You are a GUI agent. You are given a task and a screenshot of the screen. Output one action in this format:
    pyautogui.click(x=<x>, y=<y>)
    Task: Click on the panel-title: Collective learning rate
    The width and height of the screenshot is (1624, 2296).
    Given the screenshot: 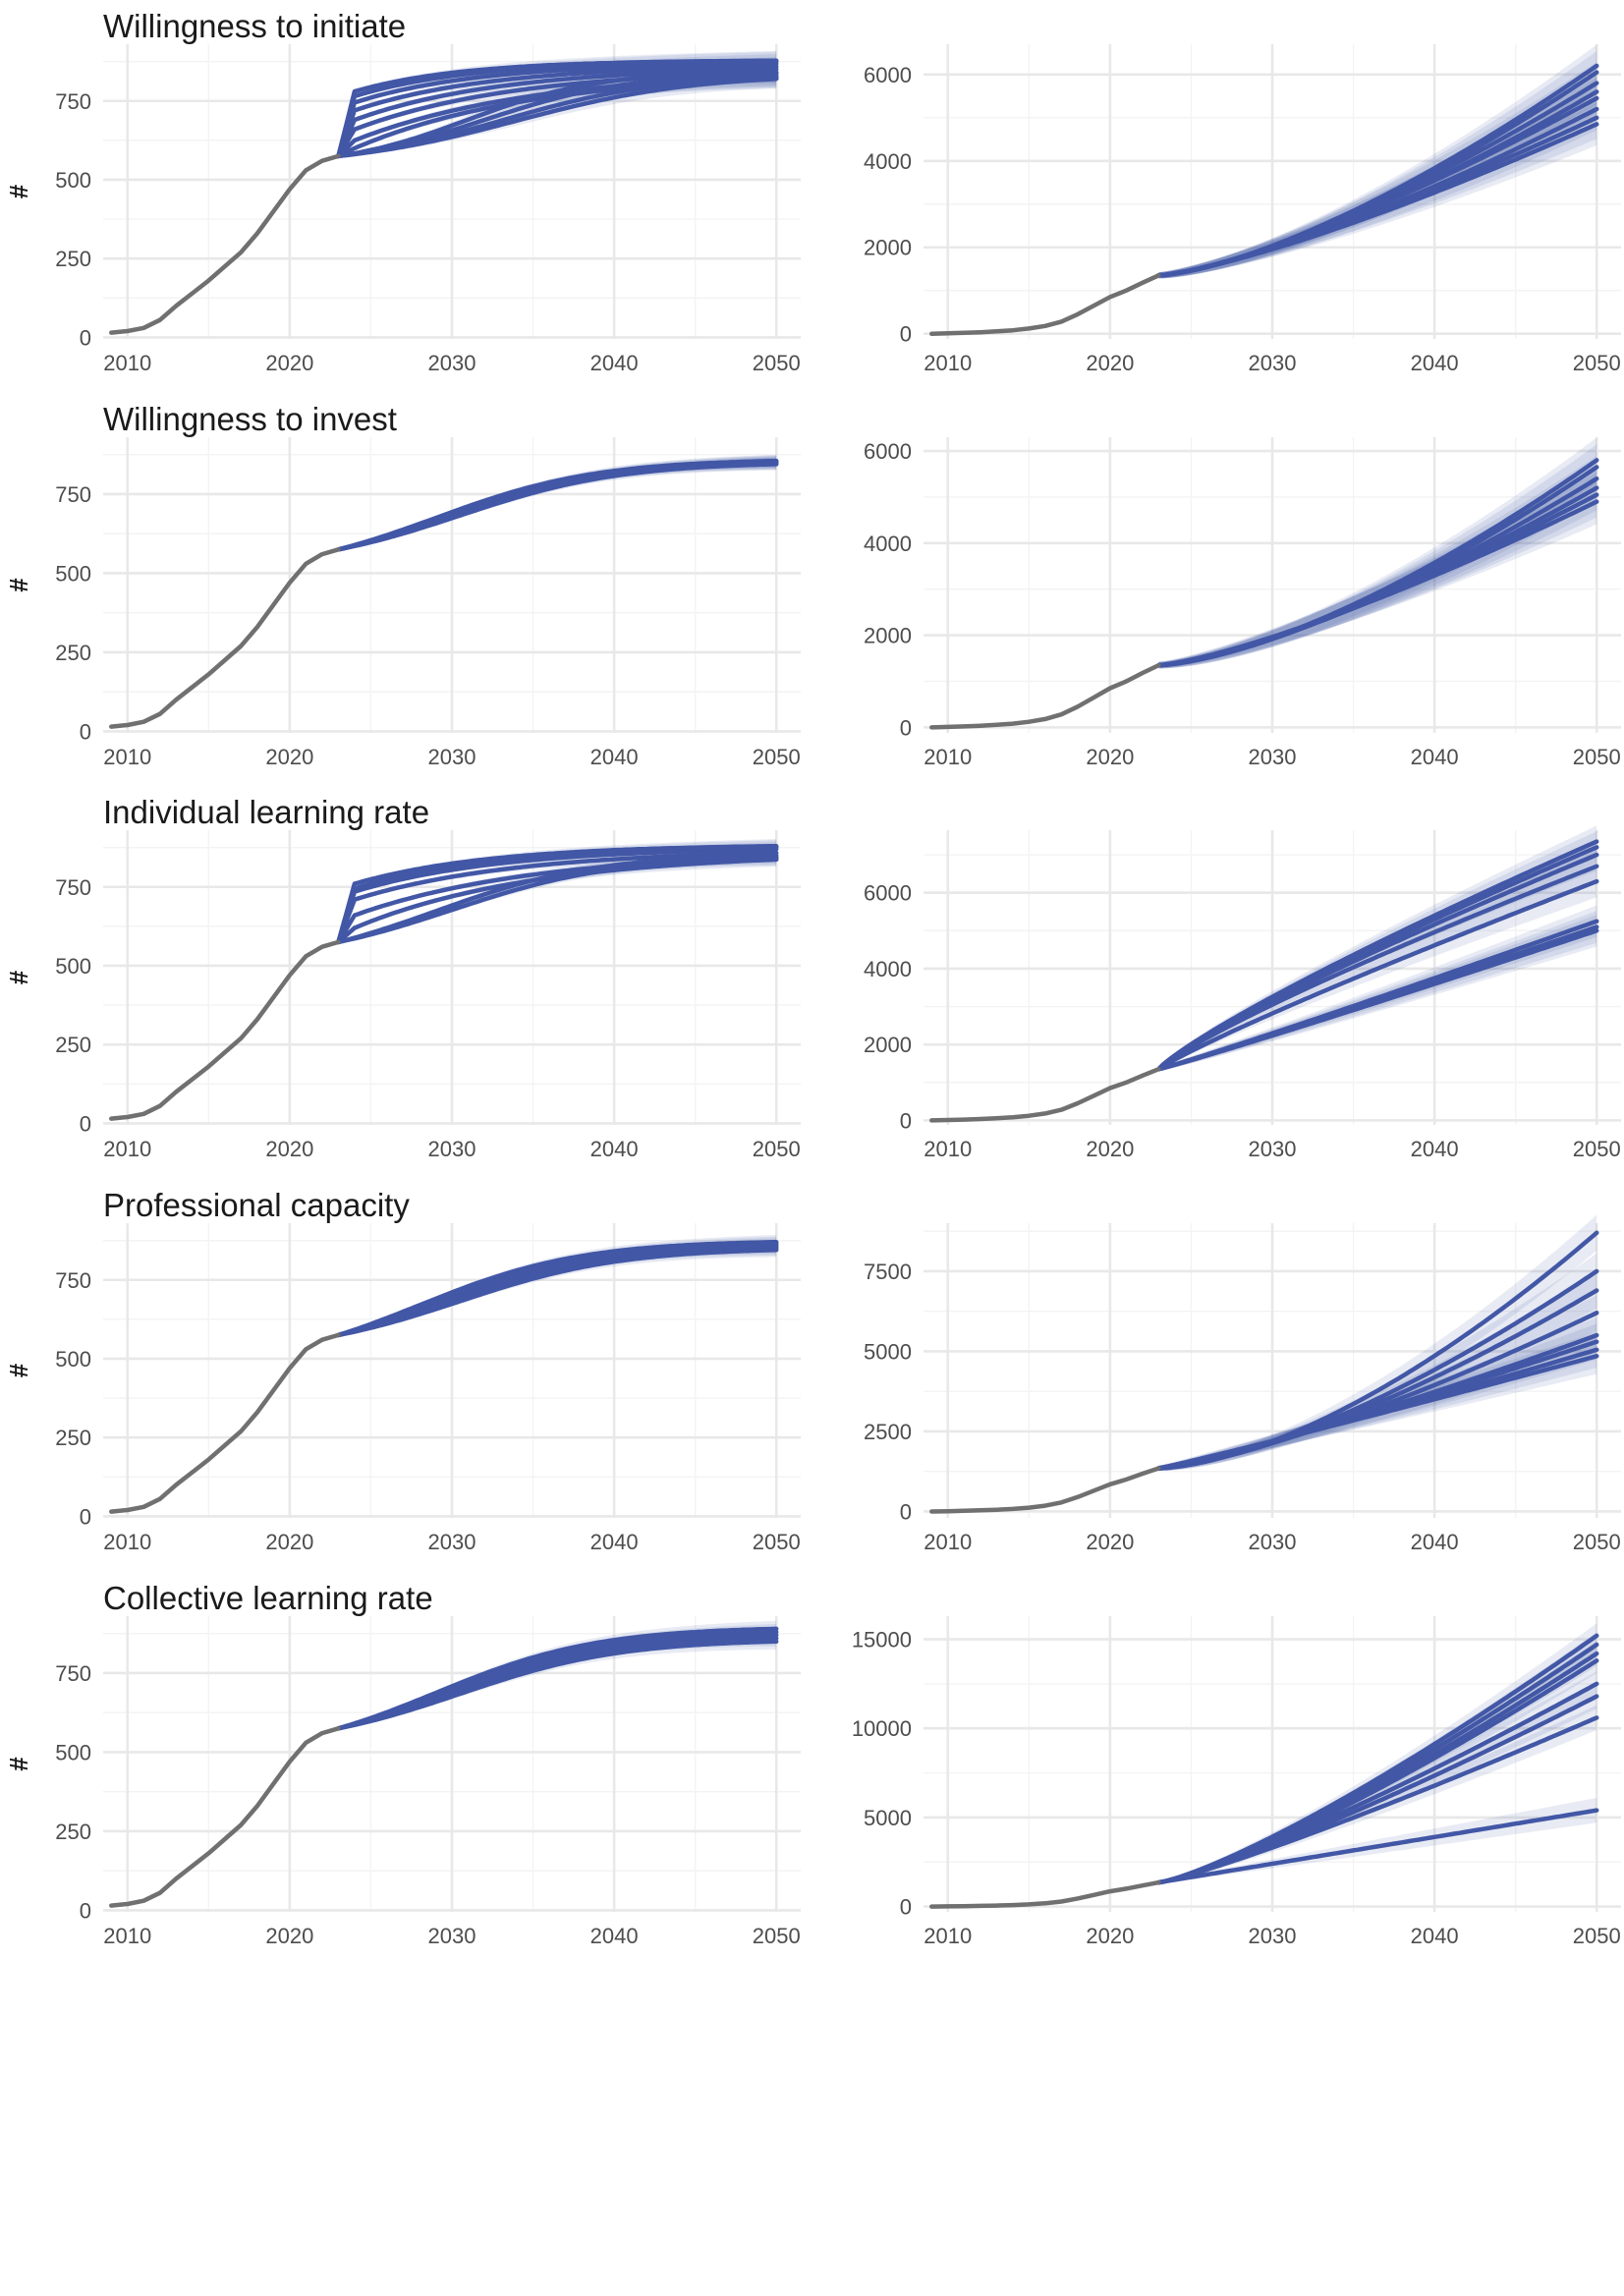 What is the action you would take?
    pyautogui.click(x=268, y=1598)
    